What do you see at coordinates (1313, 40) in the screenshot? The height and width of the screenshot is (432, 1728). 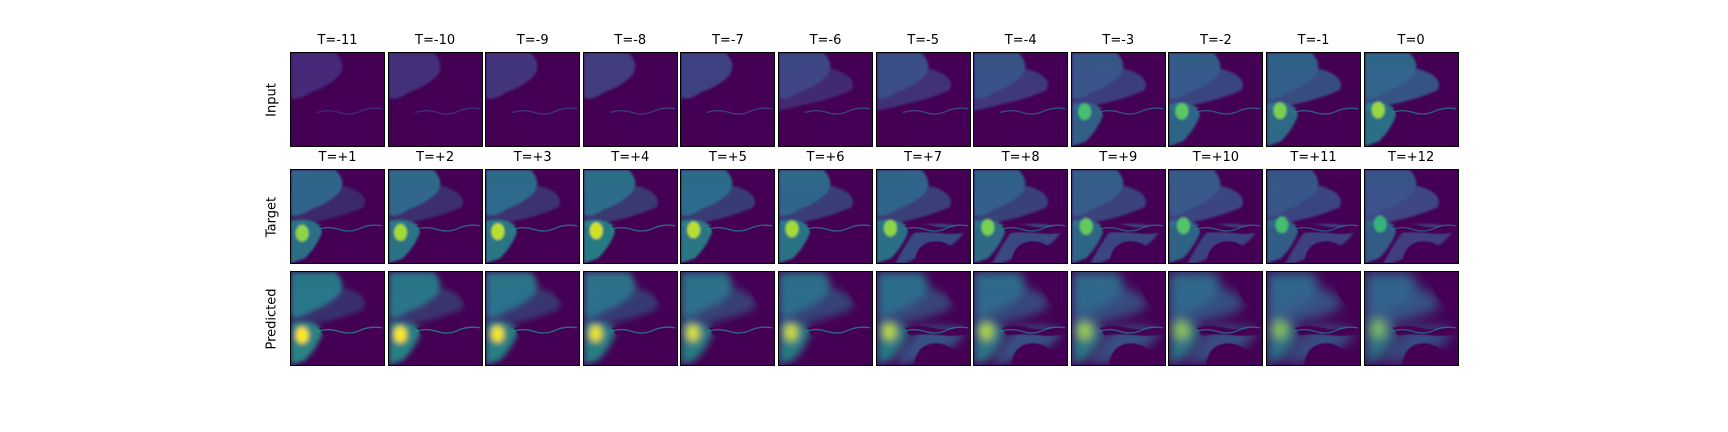 I see `panel-title: T=-1` at bounding box center [1313, 40].